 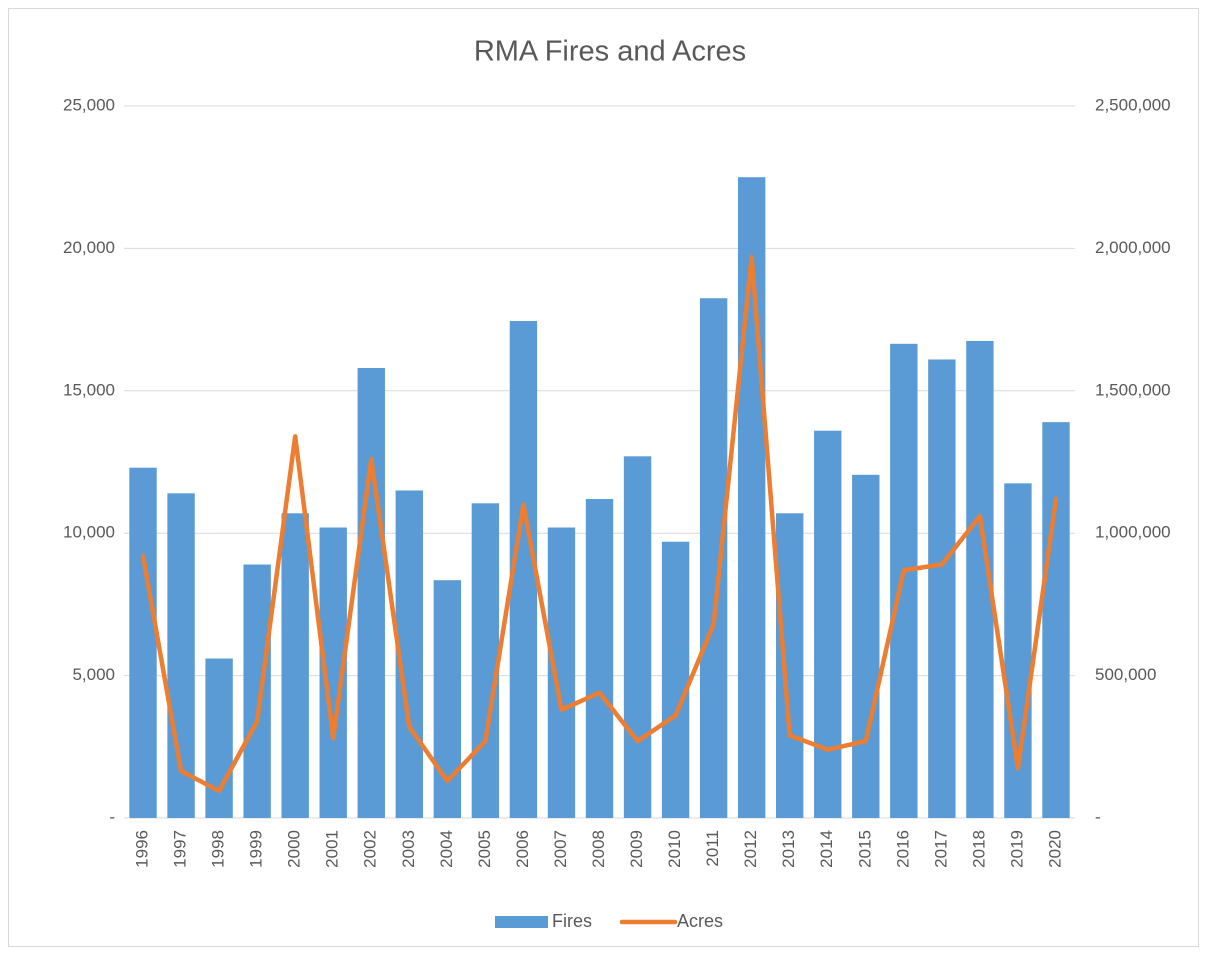 What do you see at coordinates (256, 849) in the screenshot?
I see `x-tick-label: 1999` at bounding box center [256, 849].